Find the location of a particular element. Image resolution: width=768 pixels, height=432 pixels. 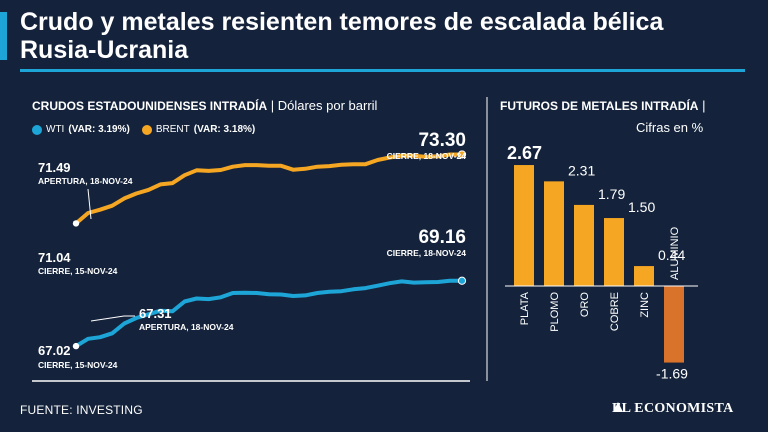

bar-cobre is located at coordinates (614, 252).